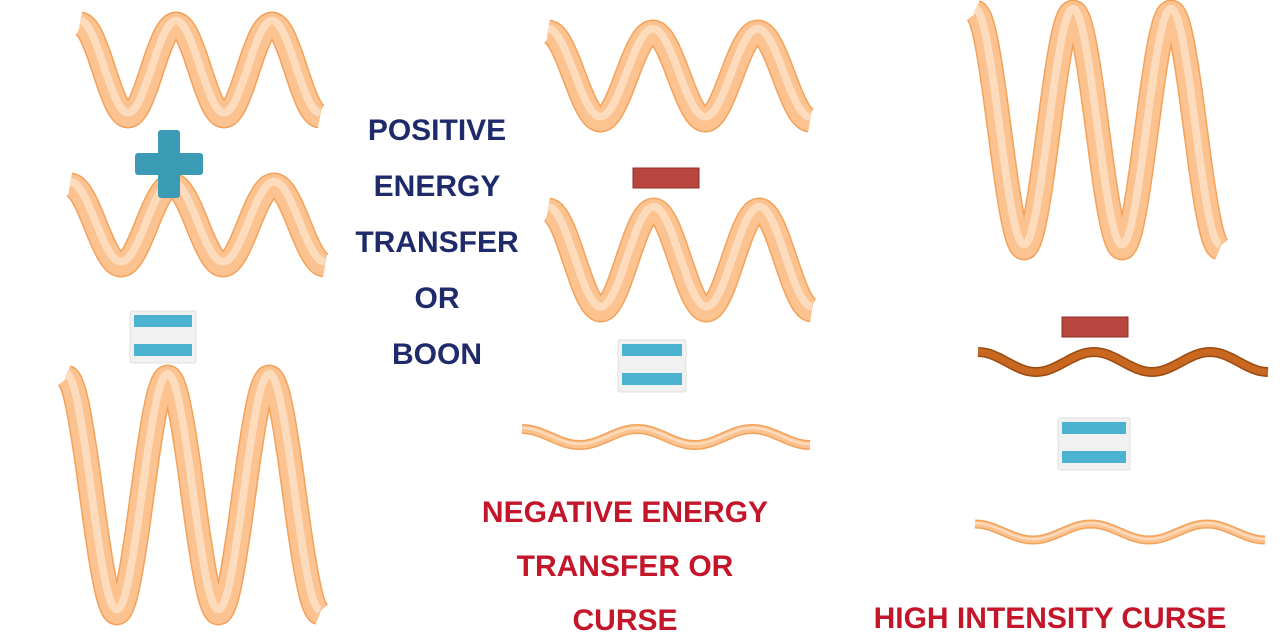 The width and height of the screenshot is (1283, 638). I want to click on high-label-line: HIGH INTENSITY CURSE, so click(1050, 618).